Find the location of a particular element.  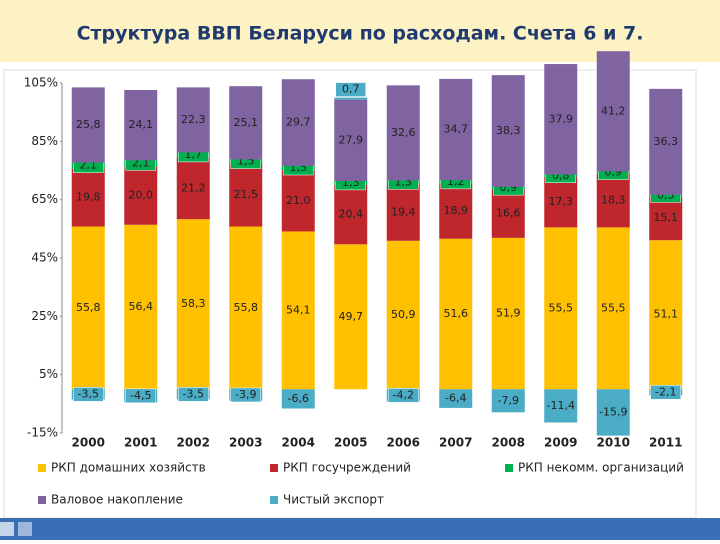

data-label: 36,3 is located at coordinates (666, 141).